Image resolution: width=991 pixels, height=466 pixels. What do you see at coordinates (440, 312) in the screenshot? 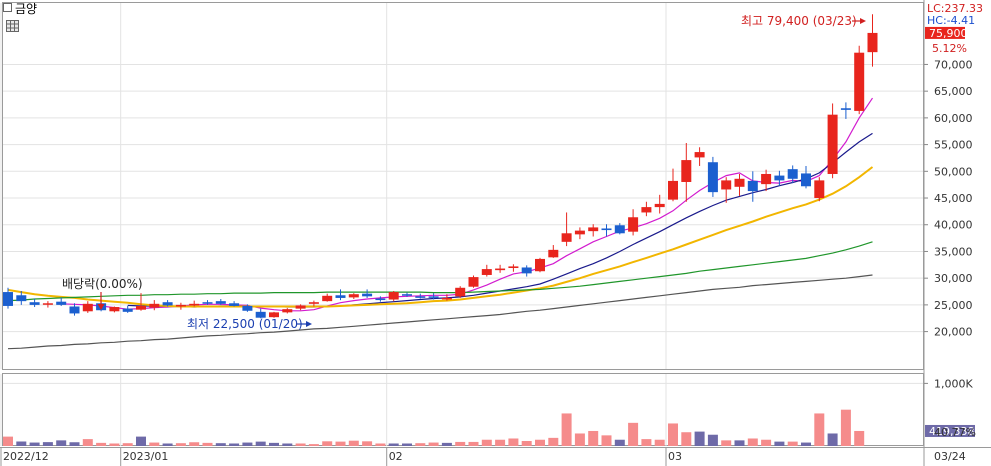
I see `moving-average-line-ma120` at bounding box center [440, 312].